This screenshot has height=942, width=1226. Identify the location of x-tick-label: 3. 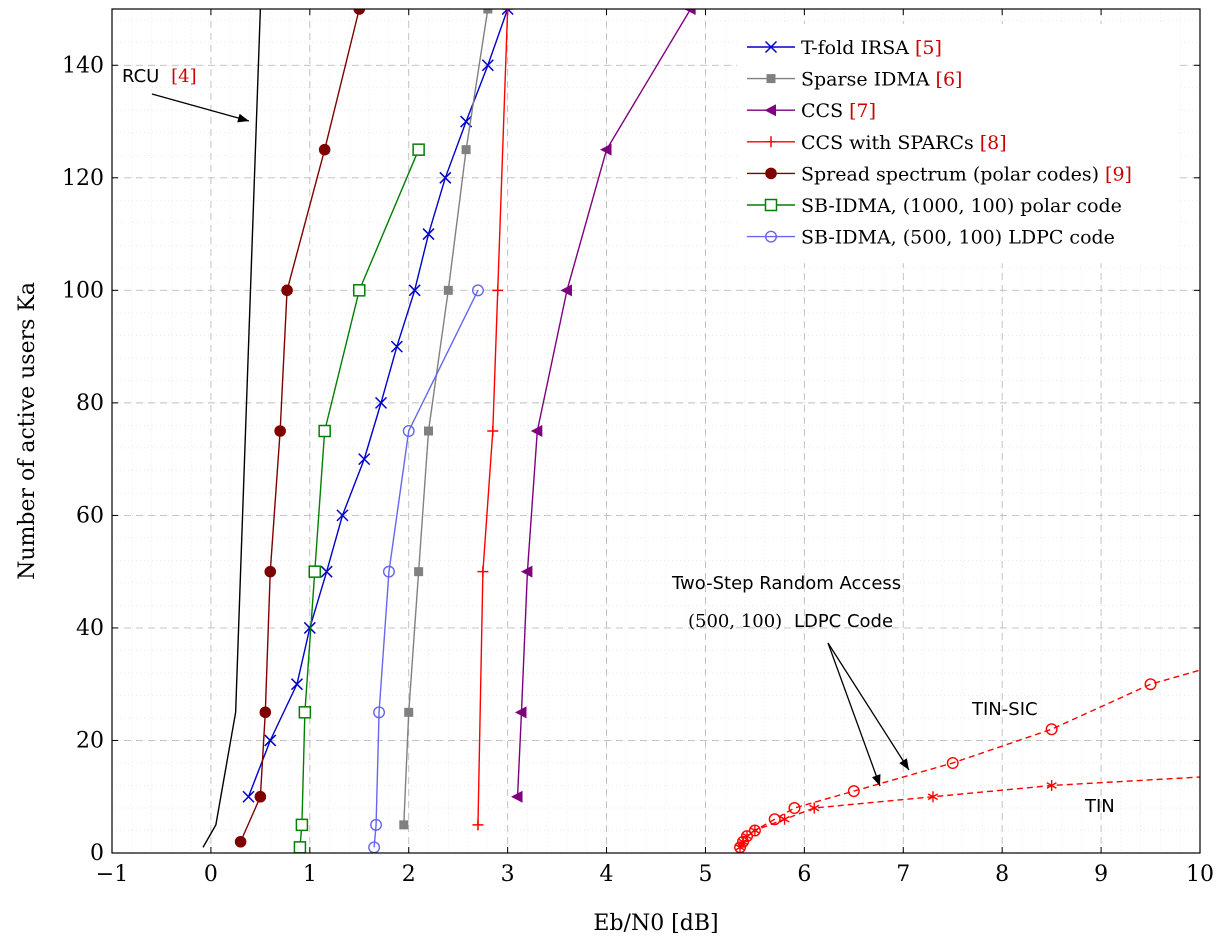
(508, 874).